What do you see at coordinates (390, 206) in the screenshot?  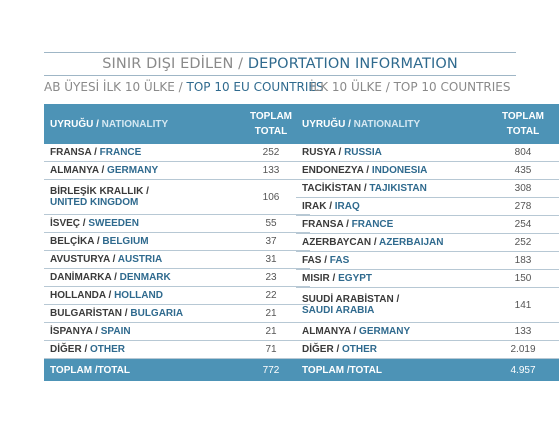 I see `country-cell: IRAK / IRAQ` at bounding box center [390, 206].